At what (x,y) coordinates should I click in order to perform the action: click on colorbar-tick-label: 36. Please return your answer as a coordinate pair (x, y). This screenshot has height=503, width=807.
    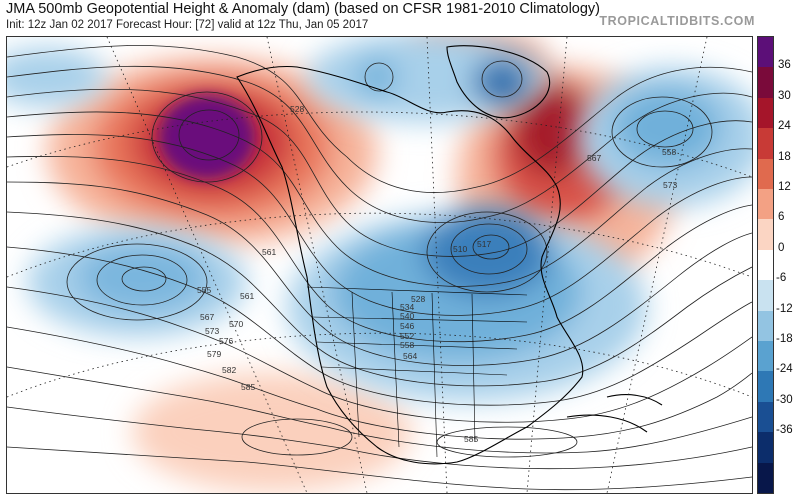
    Looking at the image, I should click on (784, 65).